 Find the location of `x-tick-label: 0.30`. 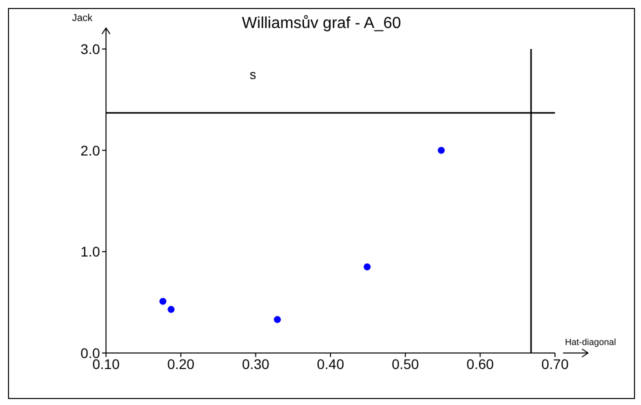

x-tick-label: 0.30 is located at coordinates (256, 364).